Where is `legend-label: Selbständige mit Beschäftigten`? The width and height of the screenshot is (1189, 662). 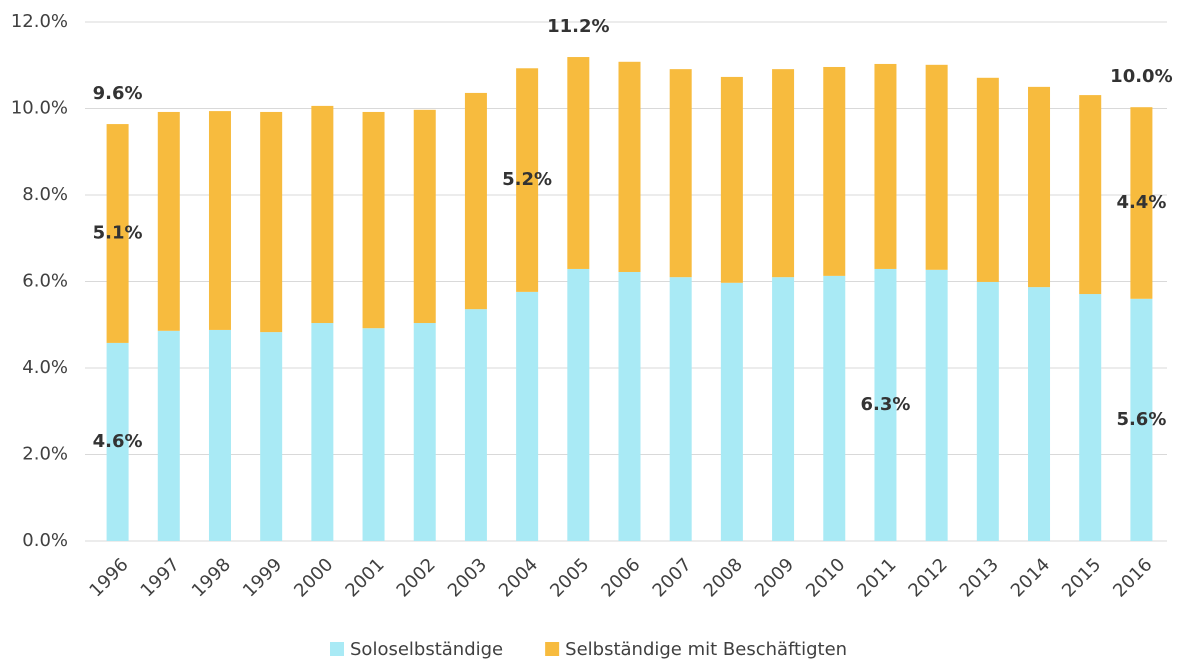
legend-label: Selbständige mit Beschäftigten is located at coordinates (706, 649).